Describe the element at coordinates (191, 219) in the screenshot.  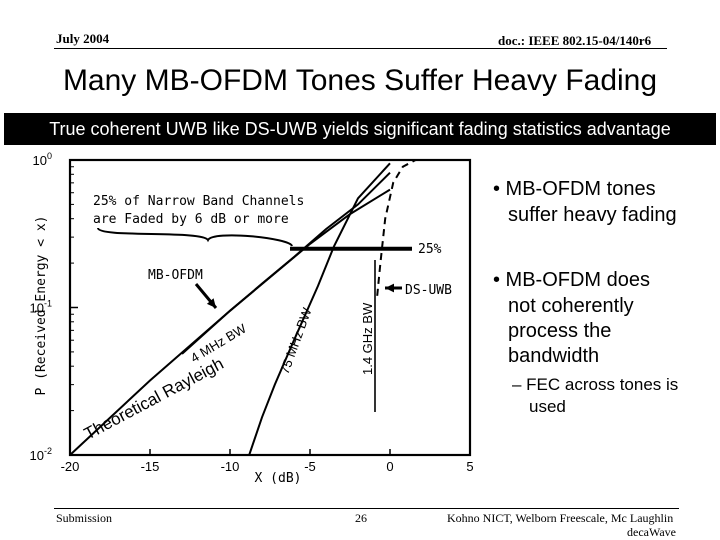
I see `note-faded-line-2: are Faded by 6 dB or more` at that location.